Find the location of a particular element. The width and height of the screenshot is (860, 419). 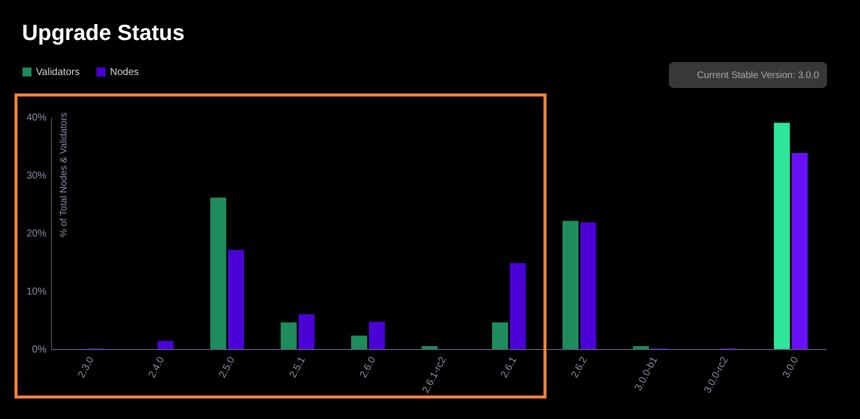

y-tick-label: 0% is located at coordinates (39, 350).